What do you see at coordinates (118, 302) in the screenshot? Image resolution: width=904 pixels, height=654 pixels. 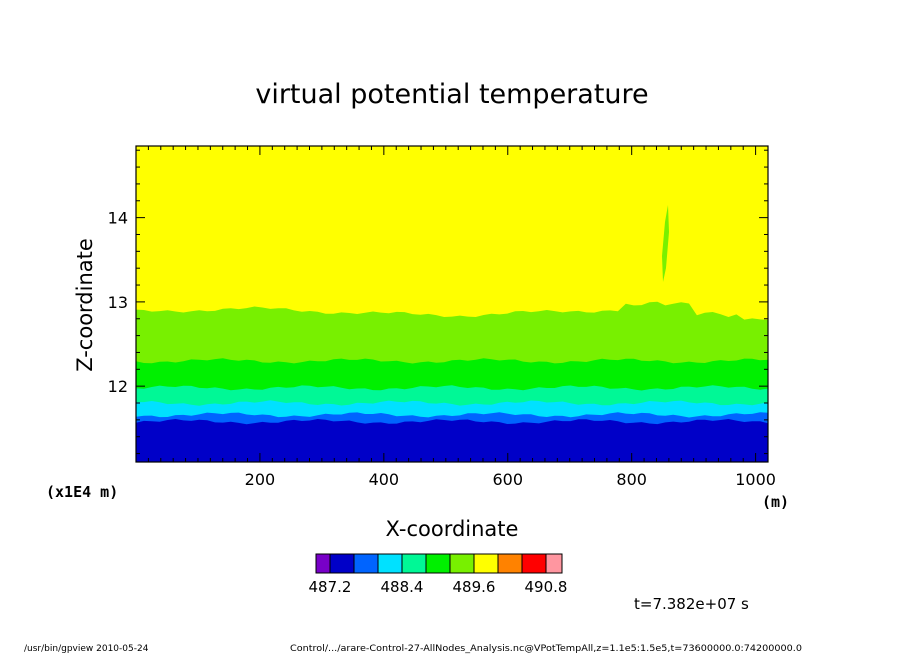 I see `y-tick-label: 13` at bounding box center [118, 302].